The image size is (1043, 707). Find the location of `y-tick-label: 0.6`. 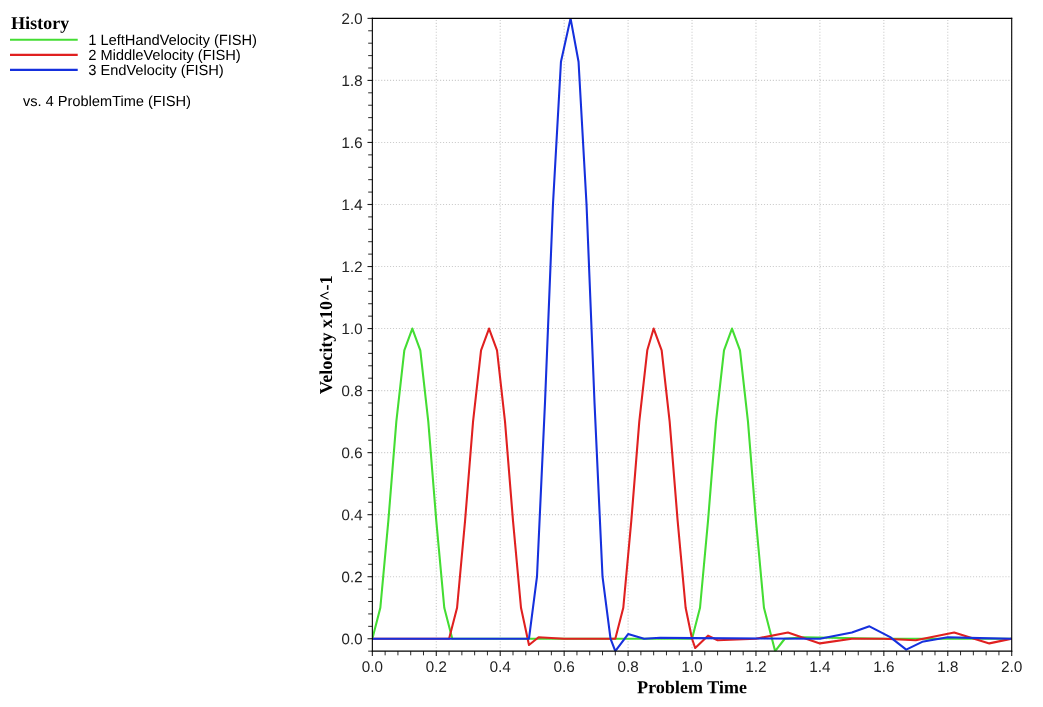

y-tick-label: 0.6 is located at coordinates (351, 453).